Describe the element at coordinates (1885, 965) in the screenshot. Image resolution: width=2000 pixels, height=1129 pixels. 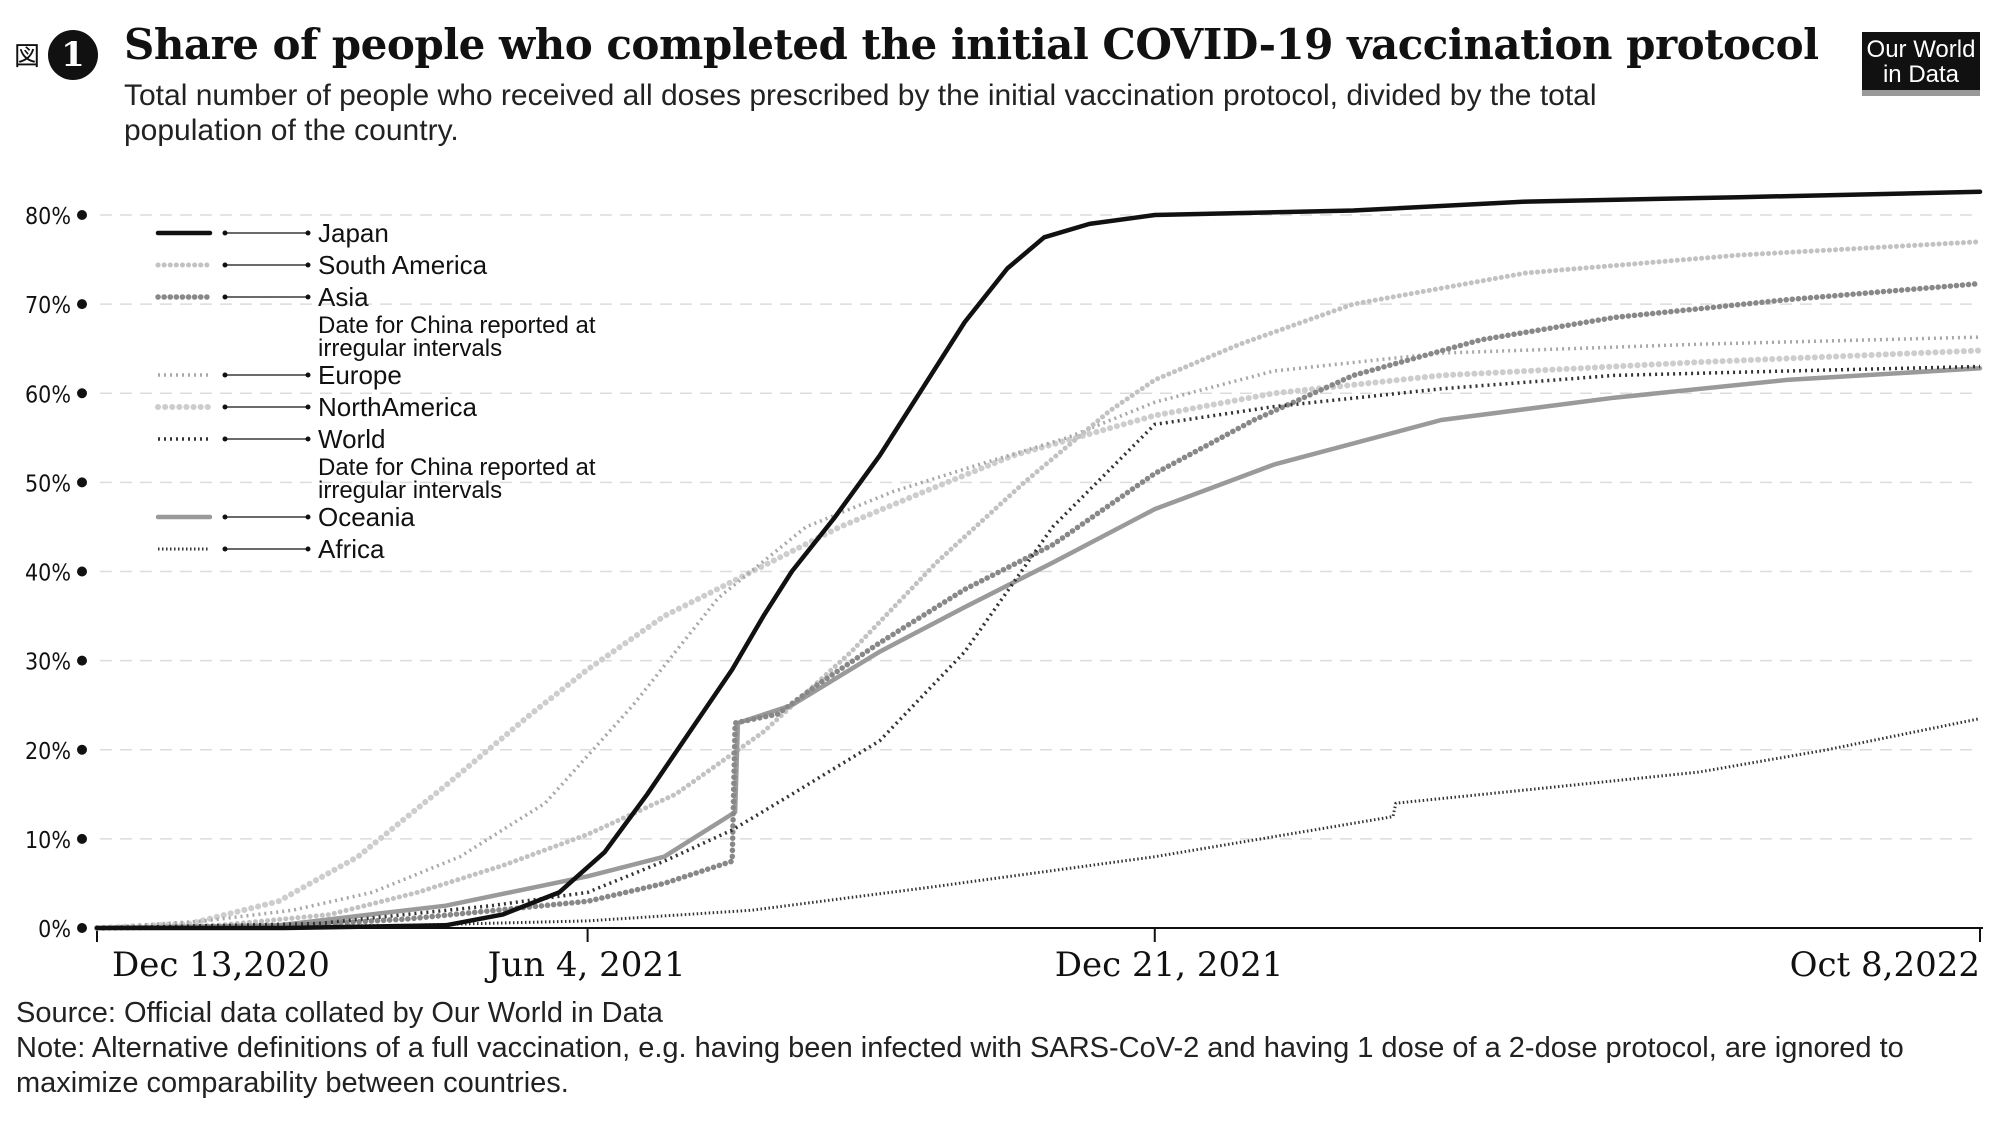
I see `x-tick-label: Oct 8,2022` at that location.